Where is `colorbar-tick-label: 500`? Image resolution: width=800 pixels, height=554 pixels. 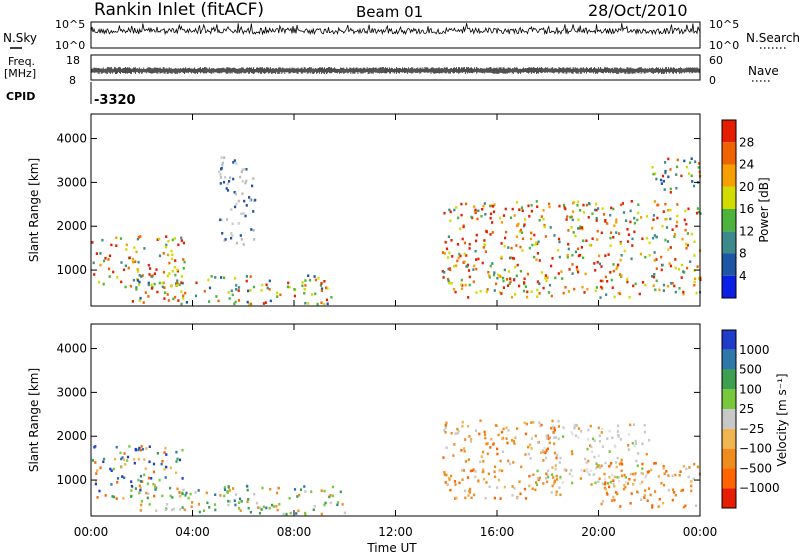
colorbar-tick-label: 500 is located at coordinates (750, 370).